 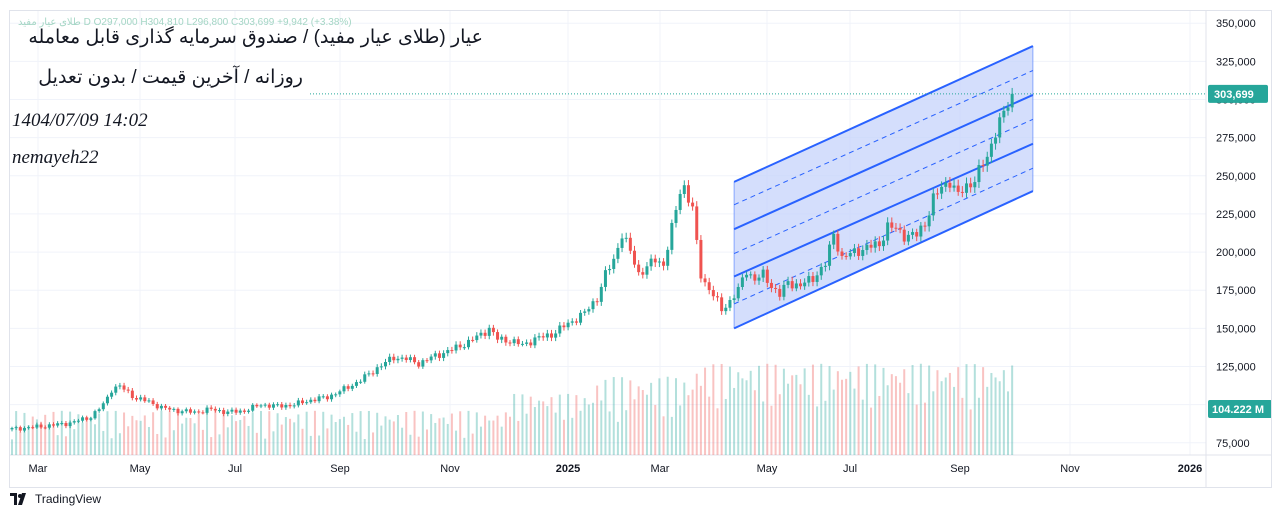 I want to click on y-tick-label: 175,000, so click(x=1236, y=291).